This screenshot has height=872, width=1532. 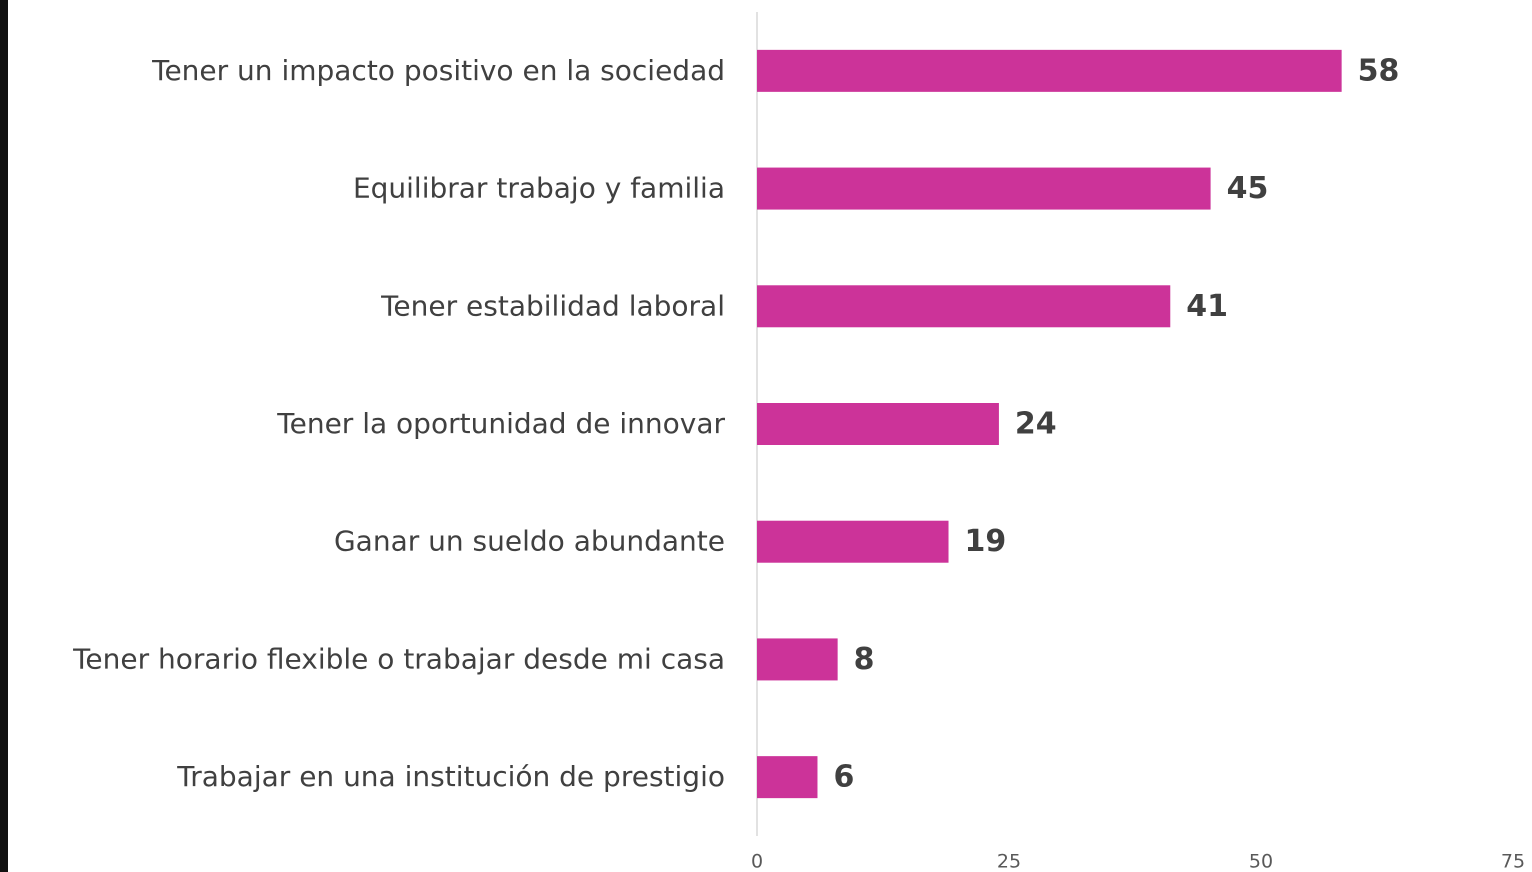 I want to click on value-label: 41, so click(x=1207, y=306).